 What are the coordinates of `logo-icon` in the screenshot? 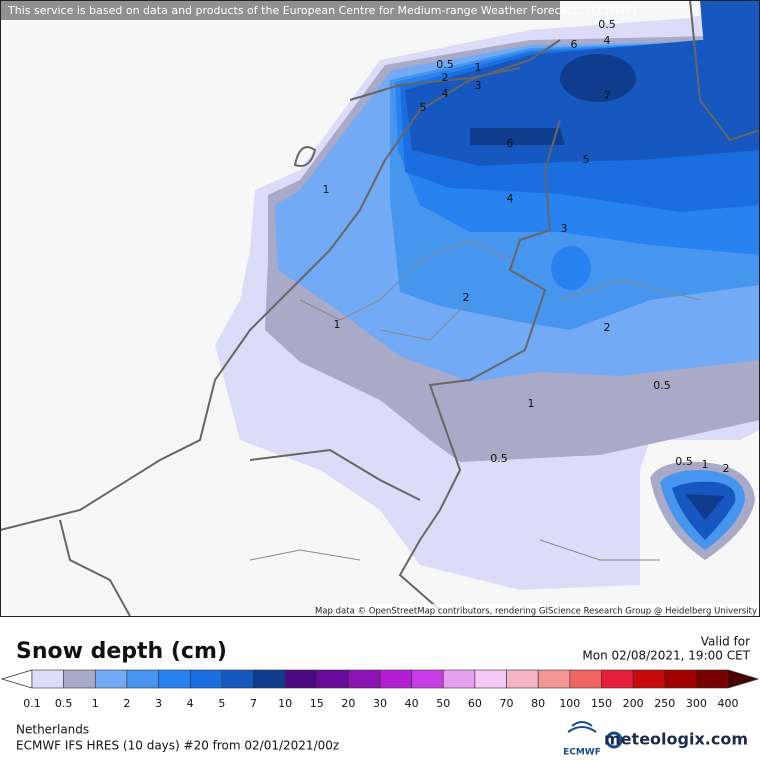 It's located at (582, 727).